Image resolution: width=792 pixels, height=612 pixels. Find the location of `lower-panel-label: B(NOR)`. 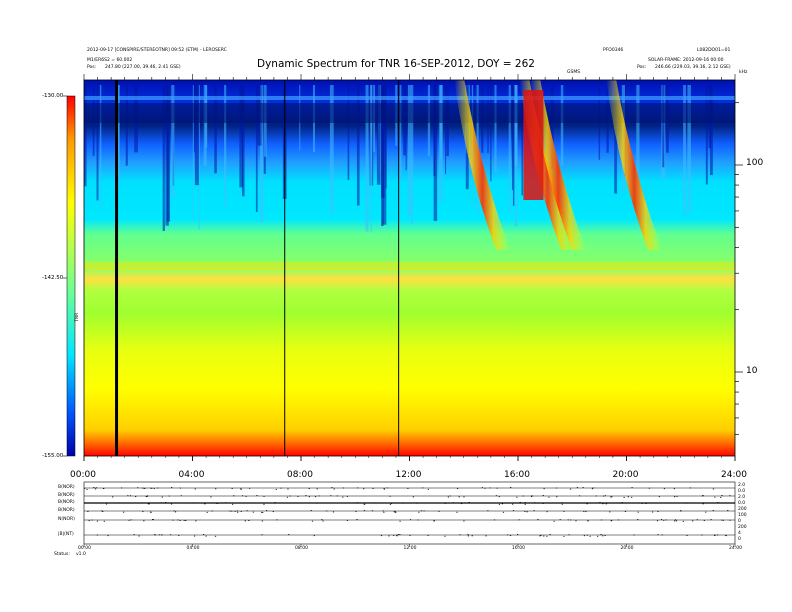

lower-panel-label: B(NOR) is located at coordinates (66, 487).